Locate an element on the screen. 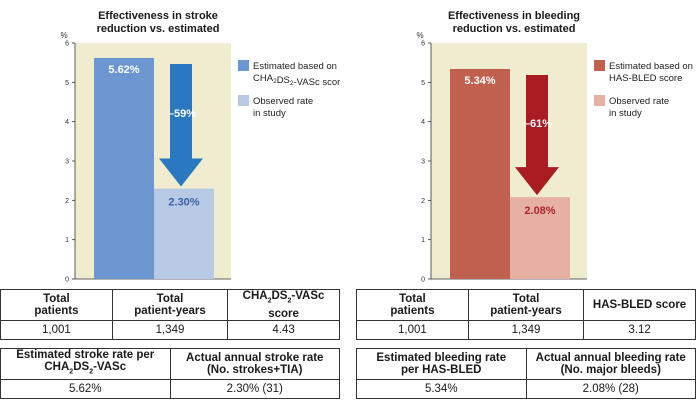 The width and height of the screenshot is (698, 402). cell-has-bled-score: 3.12 is located at coordinates (639, 330).